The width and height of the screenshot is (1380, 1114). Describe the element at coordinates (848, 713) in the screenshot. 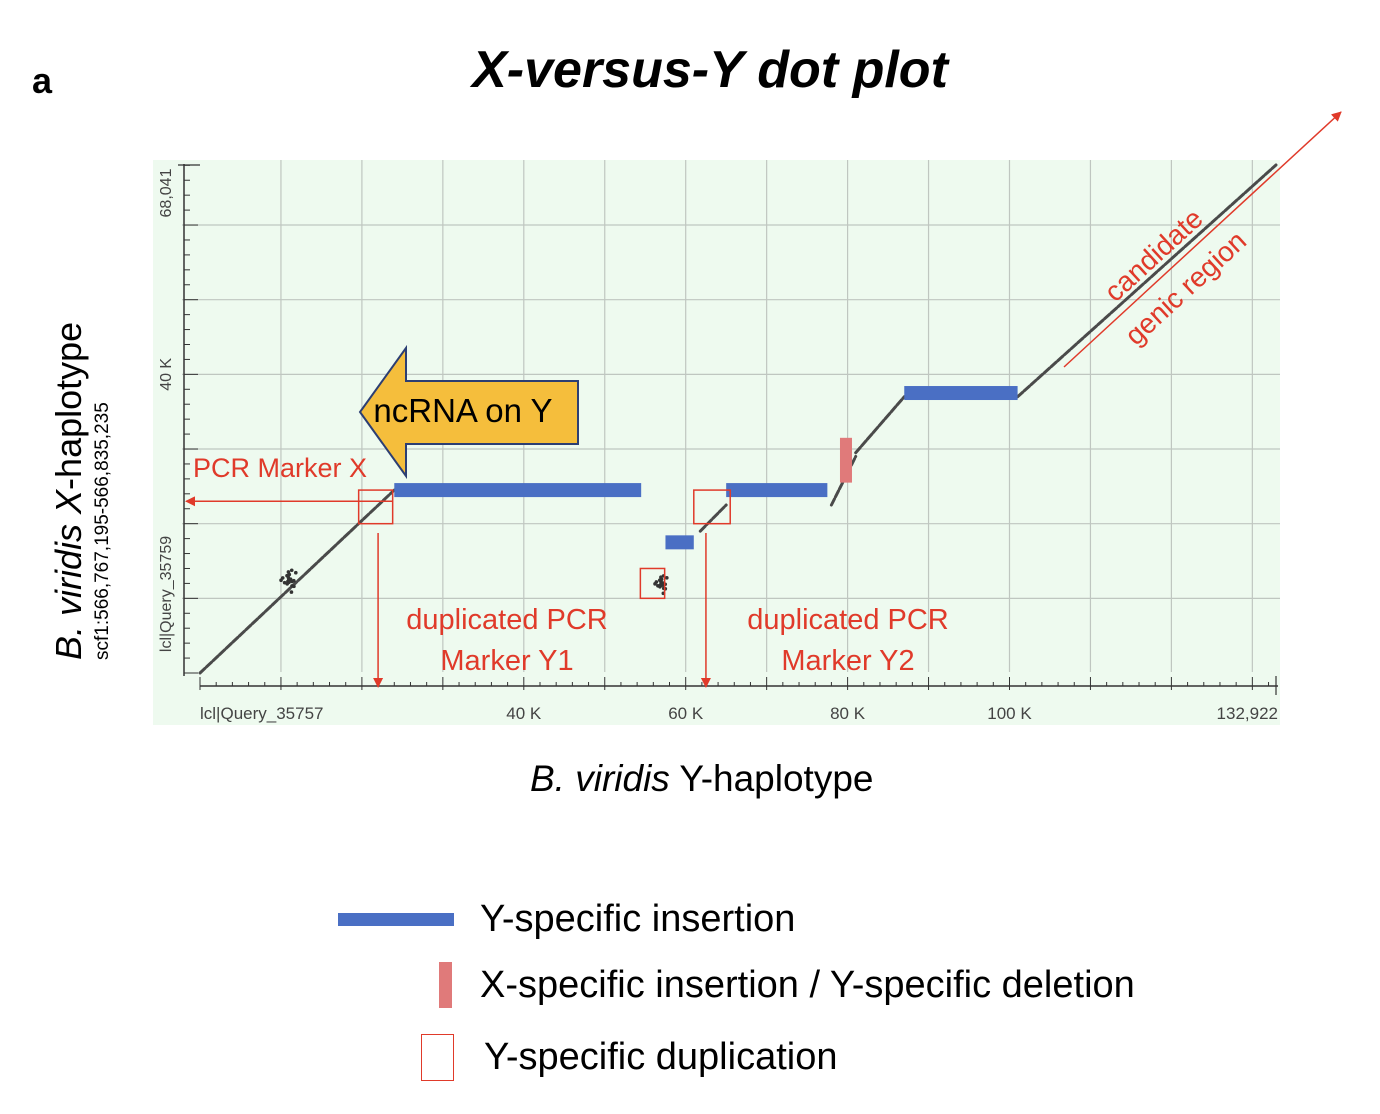

I see `x-tick-label: 80 K` at that location.